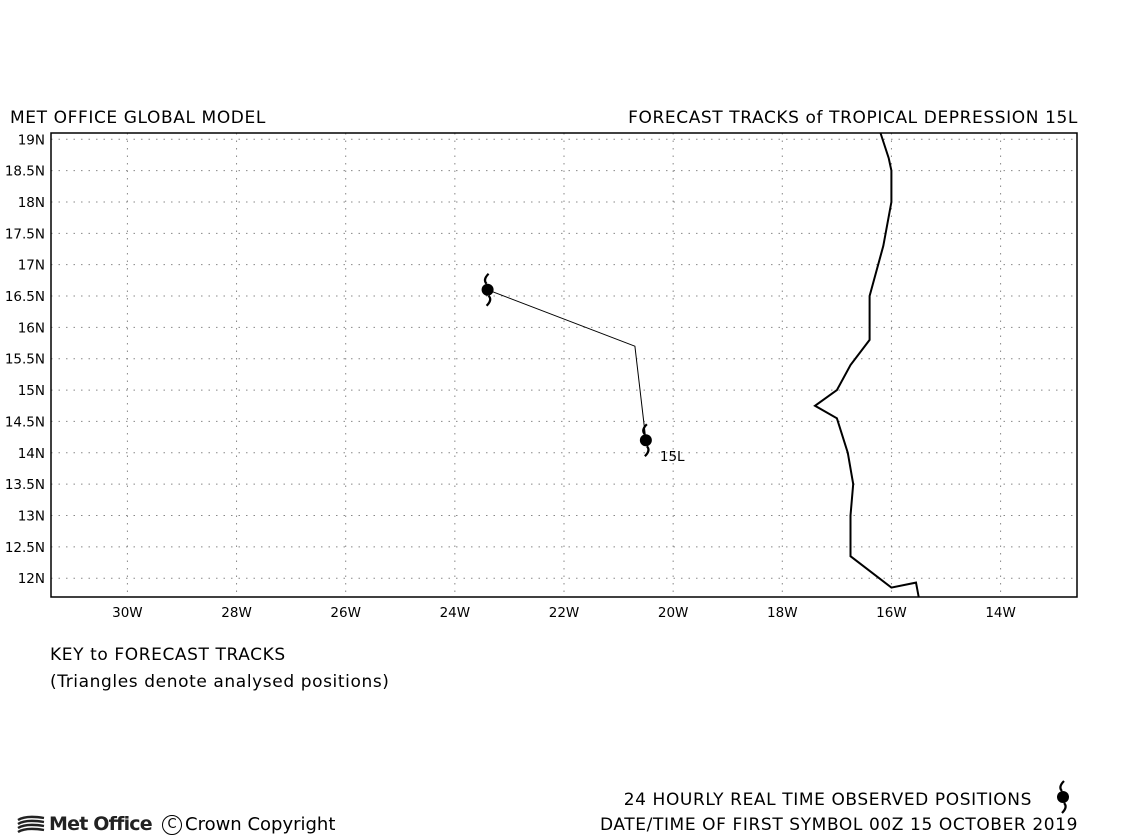 The height and width of the screenshot is (840, 1130). Describe the element at coordinates (25, 172) in the screenshot. I see `lat-tick-label: 18.5N` at that location.